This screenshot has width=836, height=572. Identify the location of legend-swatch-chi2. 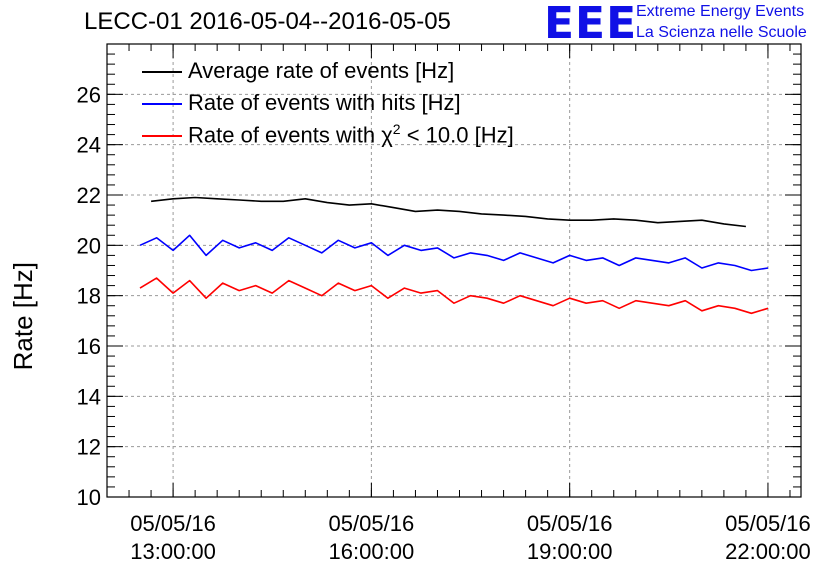
(162, 136).